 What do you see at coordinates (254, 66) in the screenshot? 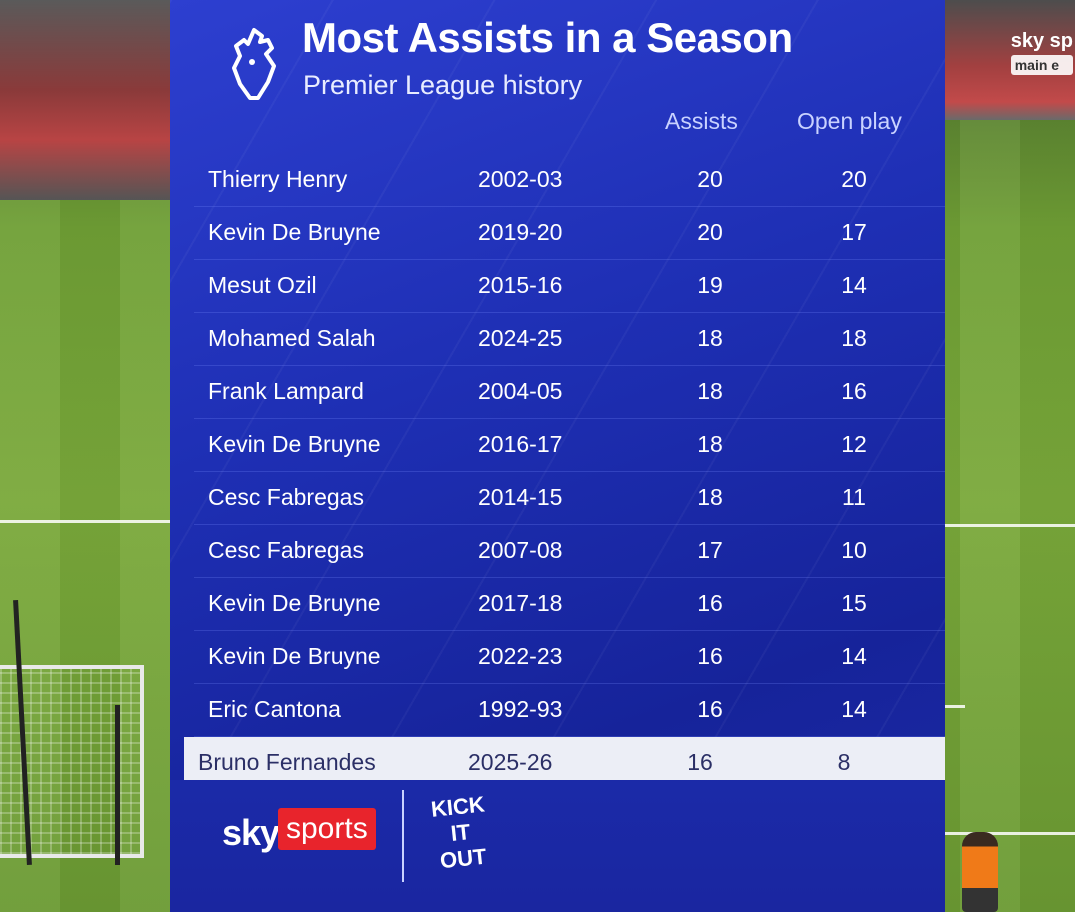
I see `lion-crest-icon` at bounding box center [254, 66].